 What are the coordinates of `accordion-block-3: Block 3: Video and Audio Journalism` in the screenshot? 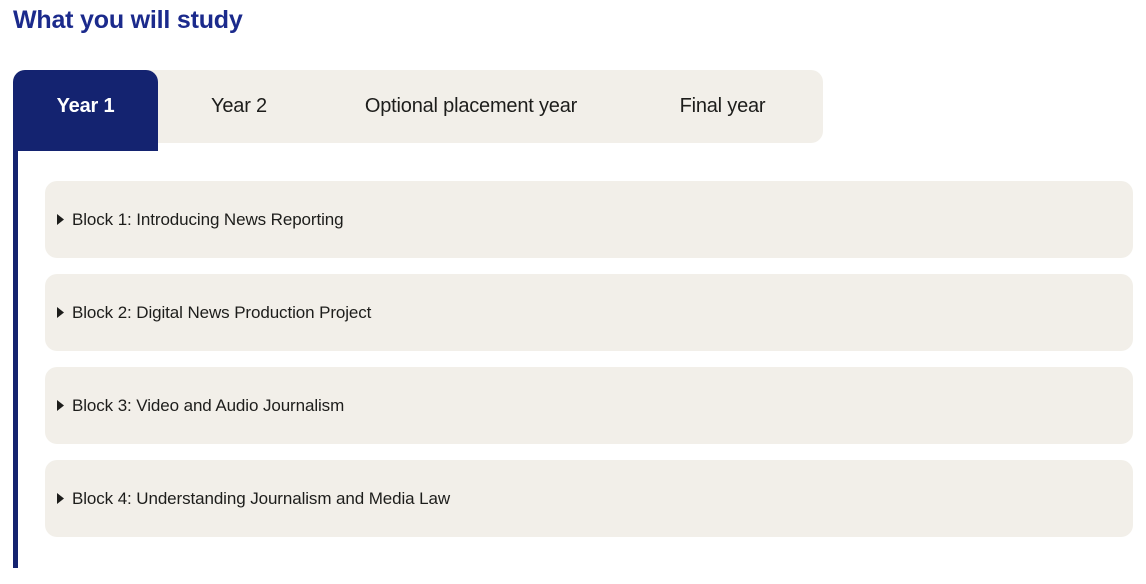 It's located at (589, 405).